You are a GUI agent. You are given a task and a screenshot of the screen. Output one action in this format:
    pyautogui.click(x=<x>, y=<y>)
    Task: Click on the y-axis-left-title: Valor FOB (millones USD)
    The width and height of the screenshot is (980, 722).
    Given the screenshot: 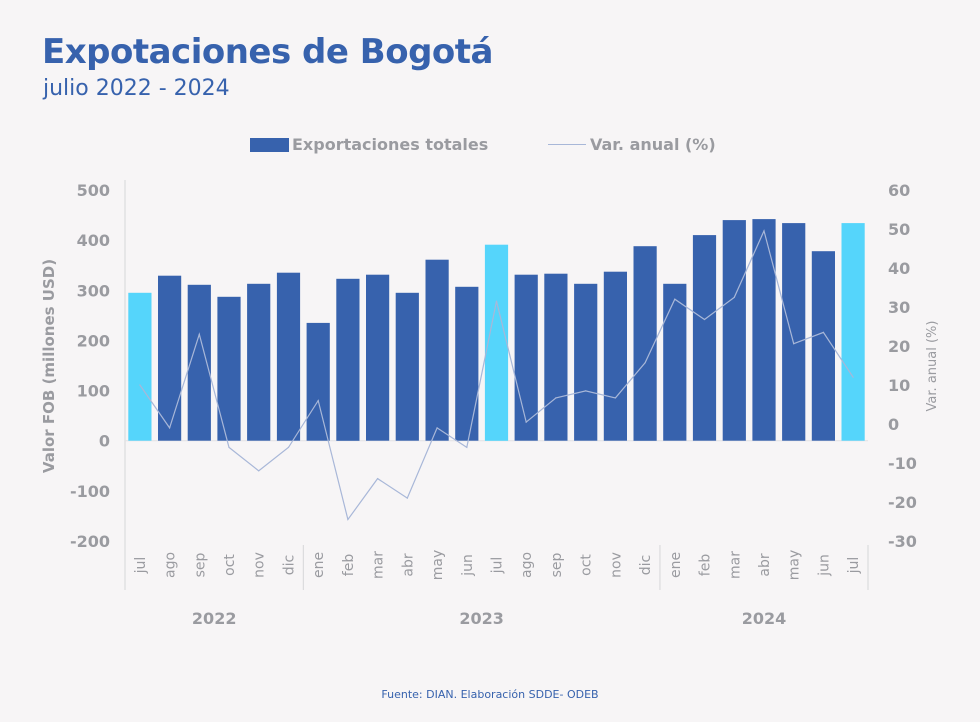 What is the action you would take?
    pyautogui.click(x=49, y=366)
    